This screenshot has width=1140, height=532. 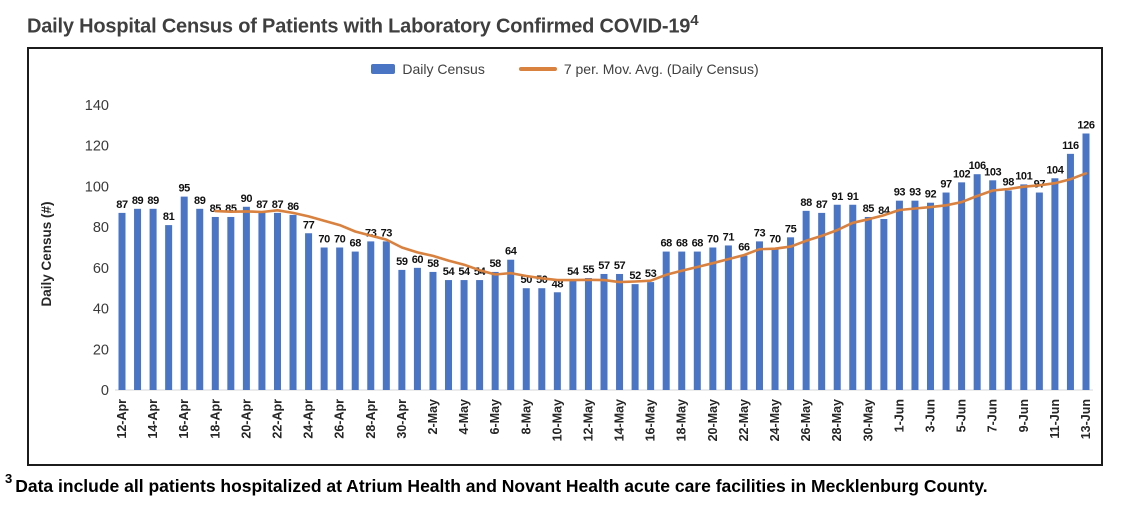 What do you see at coordinates (402, 329) in the screenshot?
I see `census-bar-30-Apr` at bounding box center [402, 329].